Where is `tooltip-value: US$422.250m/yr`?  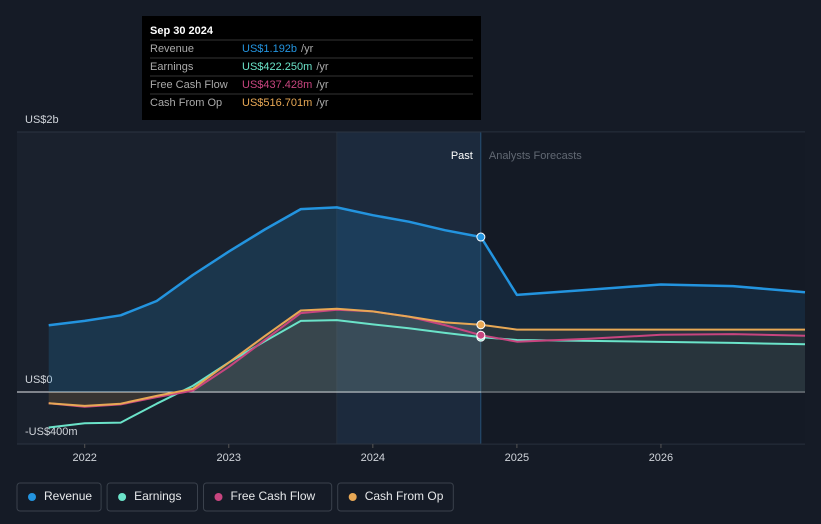
tooltip-value: US$422.250m/yr is located at coordinates (285, 67).